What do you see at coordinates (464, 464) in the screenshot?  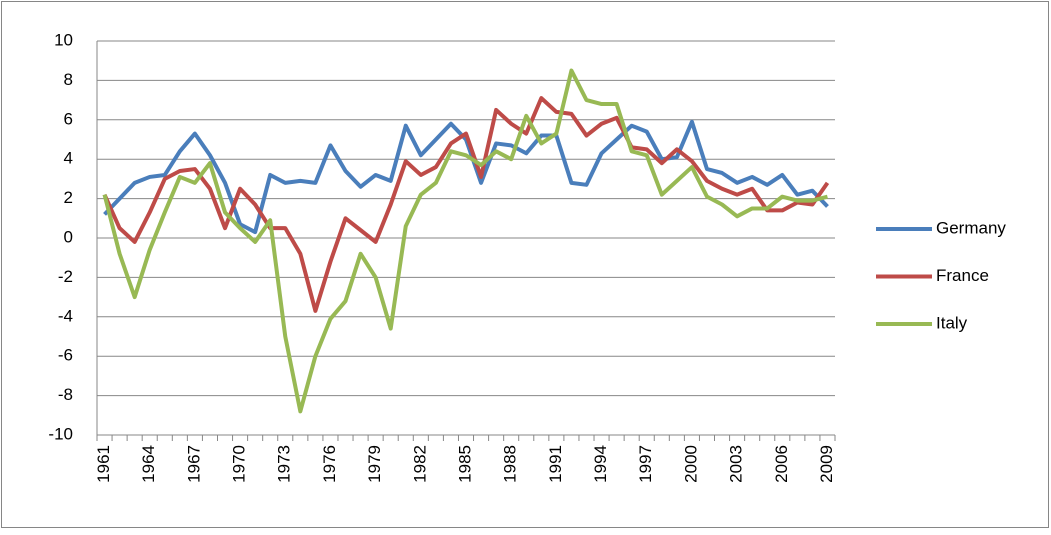 I see `x-tick-label: 1985` at bounding box center [464, 464].